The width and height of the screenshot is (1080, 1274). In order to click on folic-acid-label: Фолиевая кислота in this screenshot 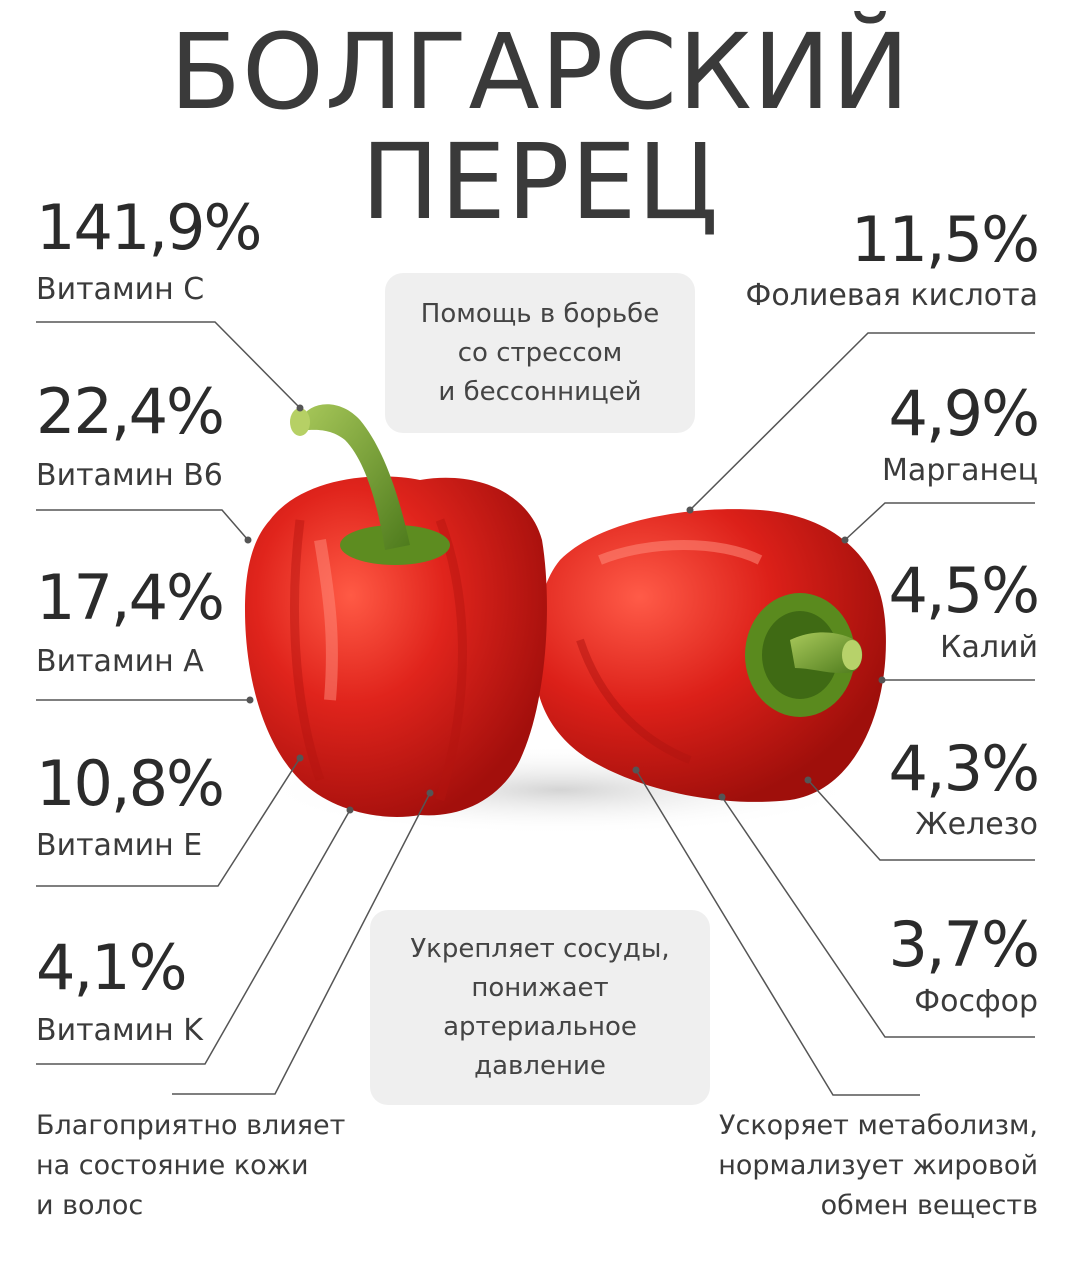, I will do `click(891, 295)`.